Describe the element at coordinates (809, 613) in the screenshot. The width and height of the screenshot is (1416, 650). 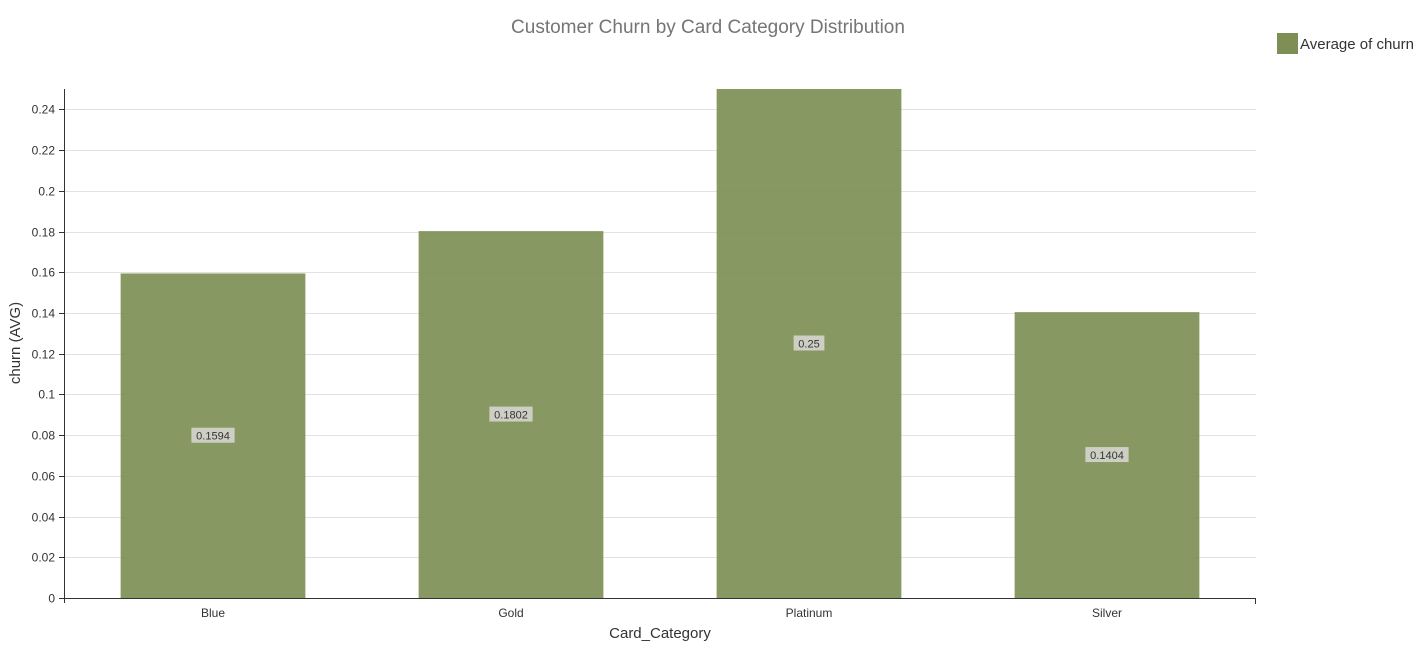
I see `x-tick-label: Platinum` at that location.